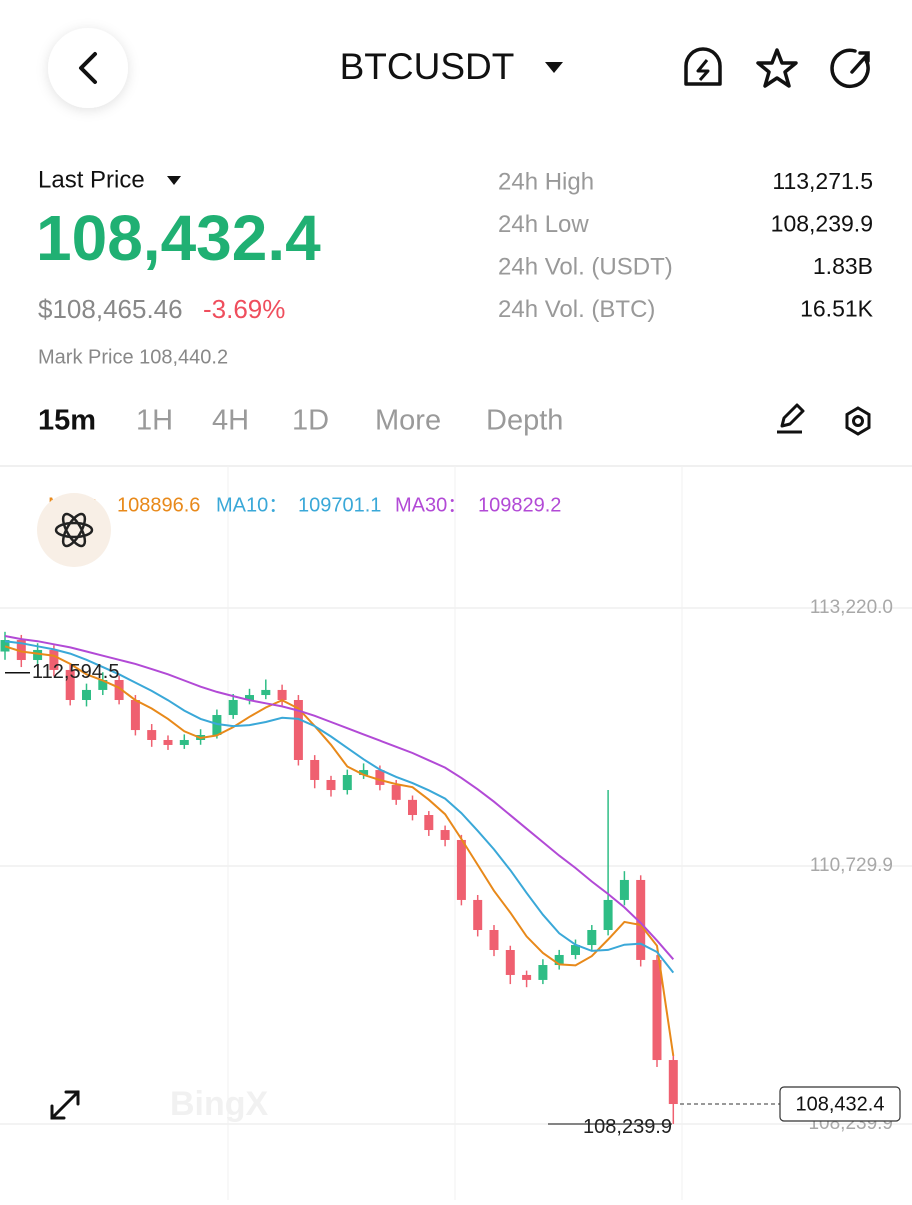 This screenshot has width=912, height=1205. Describe the element at coordinates (76, 672) in the screenshot. I see `high-label: 112,594.5` at that location.